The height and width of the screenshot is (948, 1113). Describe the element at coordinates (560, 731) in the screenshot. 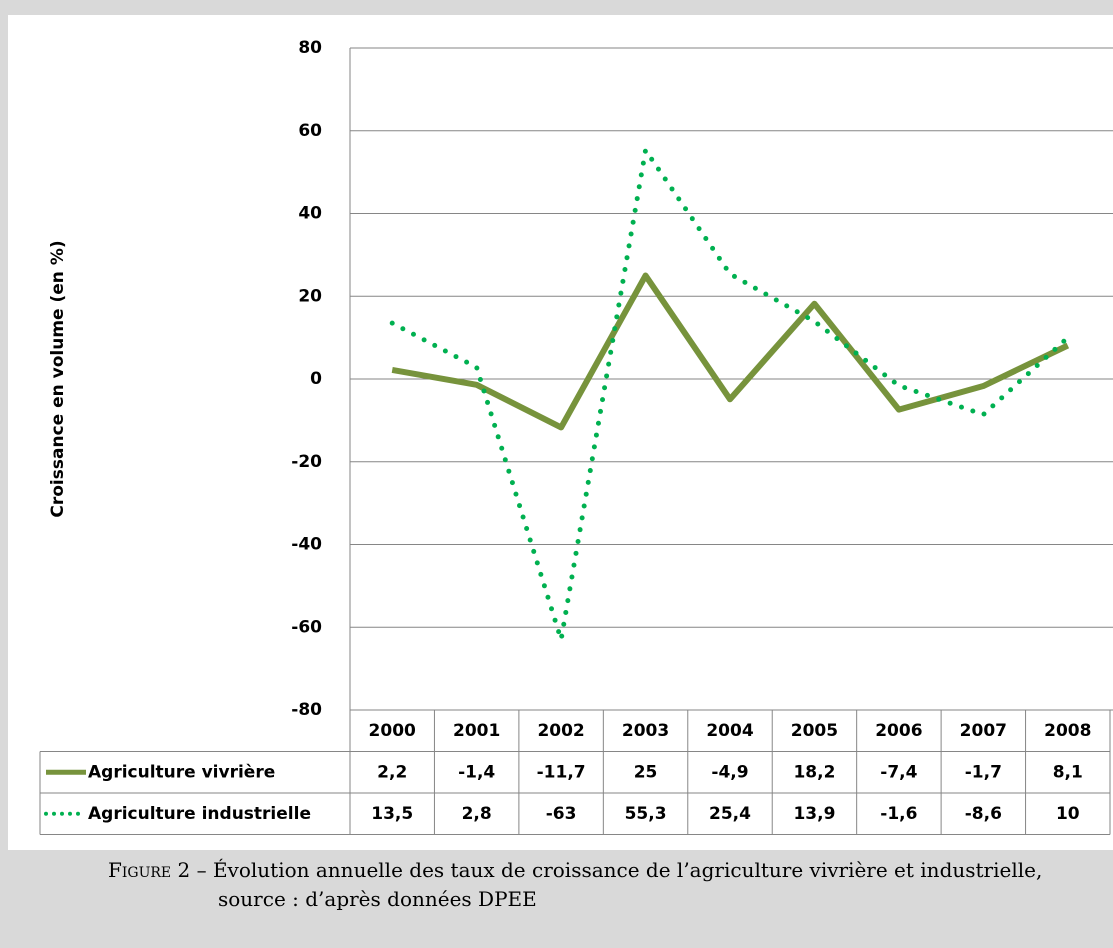

I see `x-tick-label: 2002` at that location.